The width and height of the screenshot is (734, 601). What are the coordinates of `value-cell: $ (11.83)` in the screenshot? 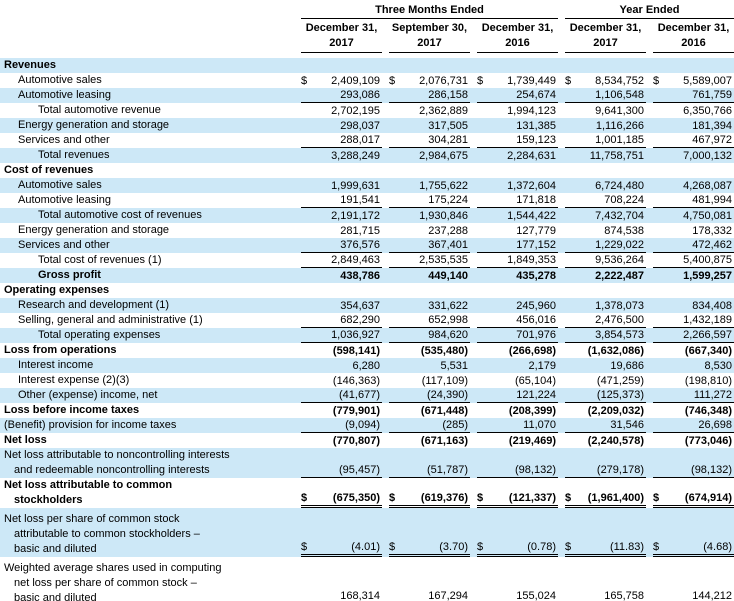 It's located at (602, 532).